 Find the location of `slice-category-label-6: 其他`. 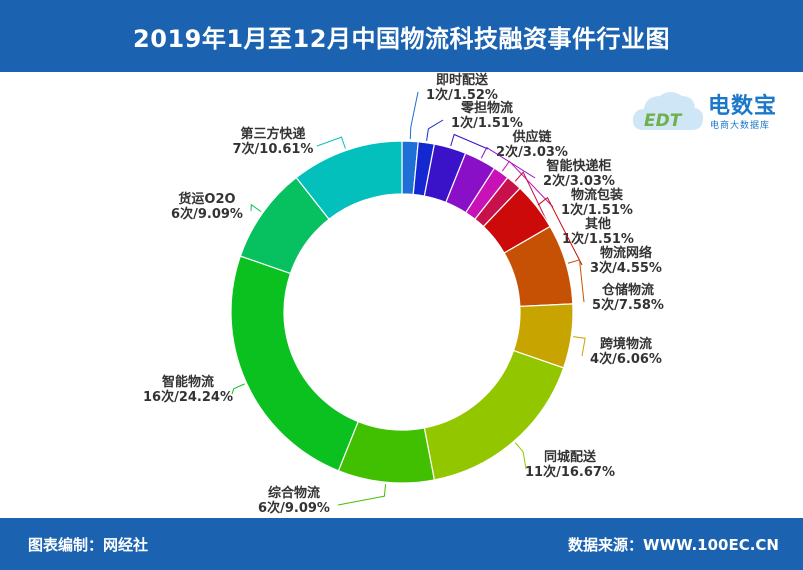

slice-category-label-6: 其他 is located at coordinates (598, 224).